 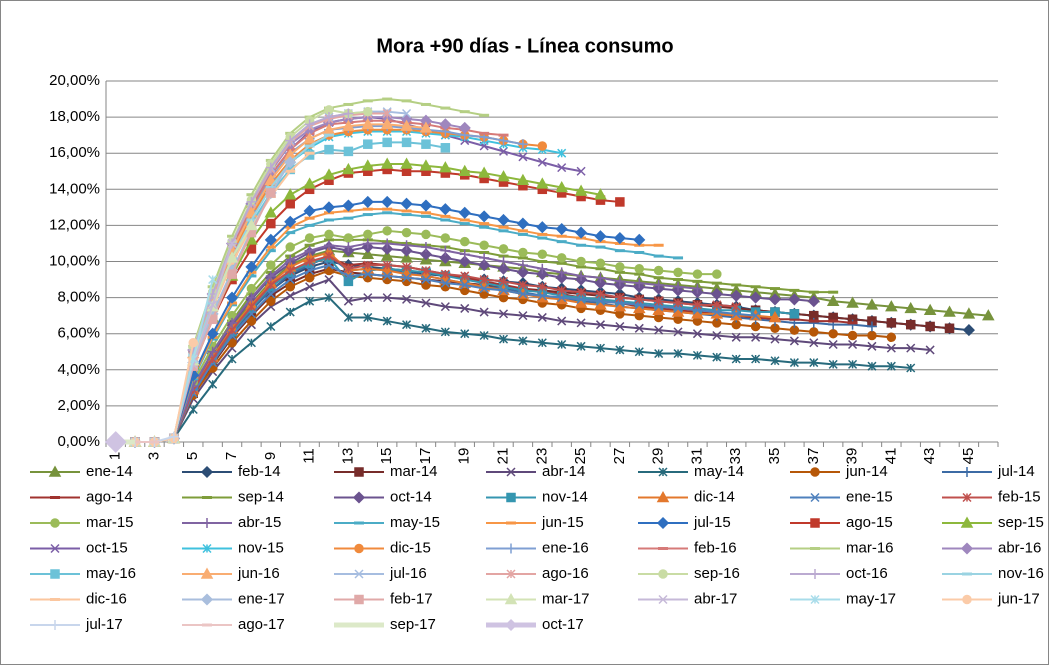 What do you see at coordinates (270, 456) in the screenshot?
I see `x-tick-label: 9` at bounding box center [270, 456].